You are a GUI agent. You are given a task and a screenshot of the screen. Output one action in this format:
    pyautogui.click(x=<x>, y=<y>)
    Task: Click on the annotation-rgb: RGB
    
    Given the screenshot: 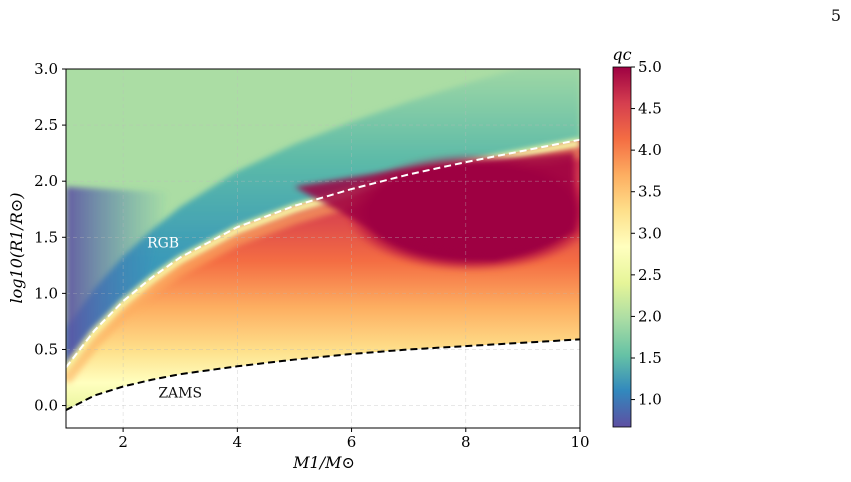 What is the action you would take?
    pyautogui.click(x=163, y=243)
    